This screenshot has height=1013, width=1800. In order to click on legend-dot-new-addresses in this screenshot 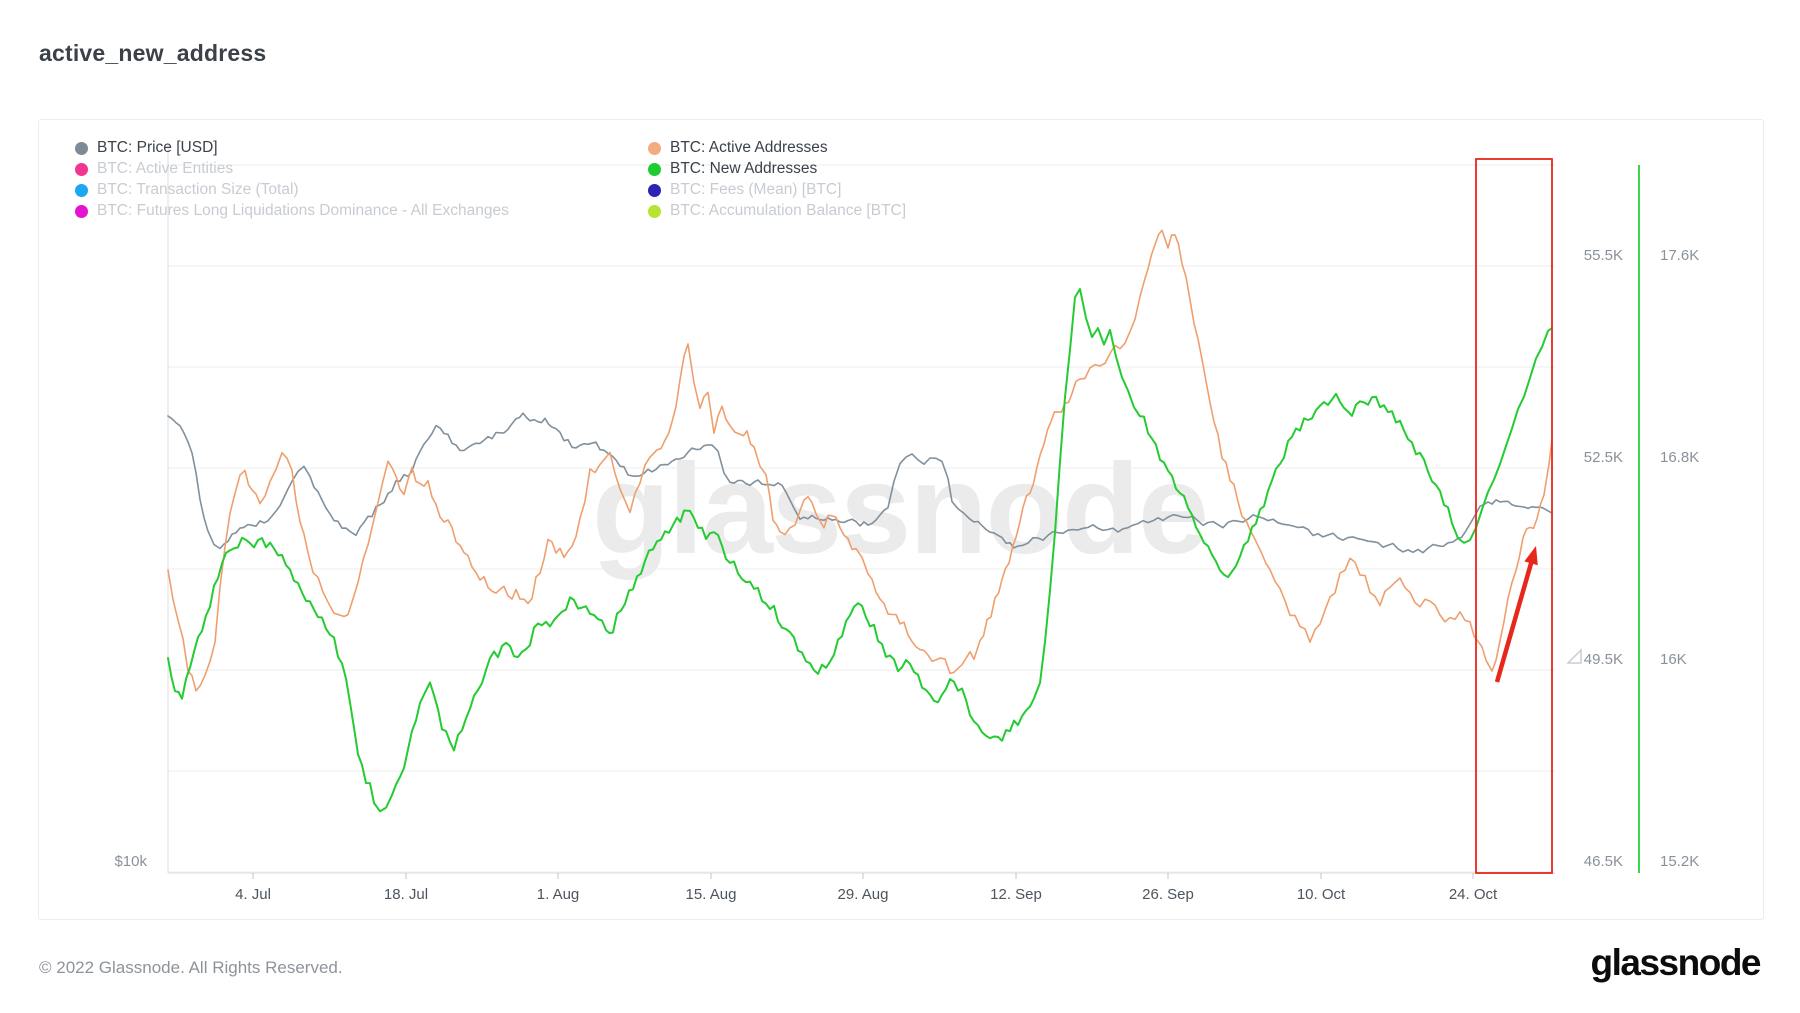, I will do `click(654, 169)`.